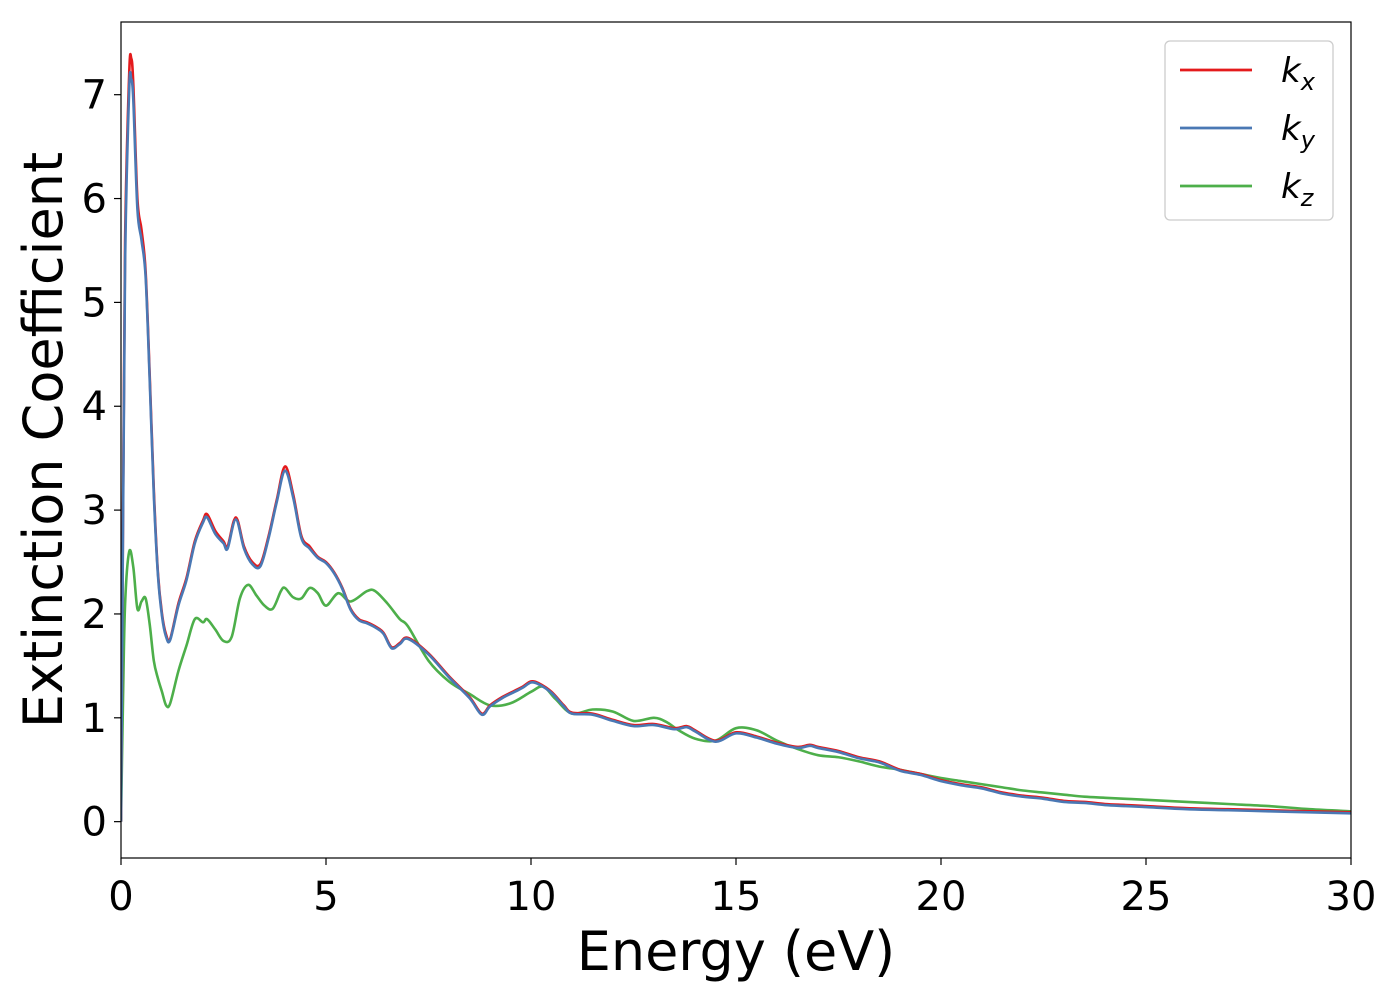  Describe the element at coordinates (1146, 897) in the screenshot. I see `x-tick-label: 25` at that location.